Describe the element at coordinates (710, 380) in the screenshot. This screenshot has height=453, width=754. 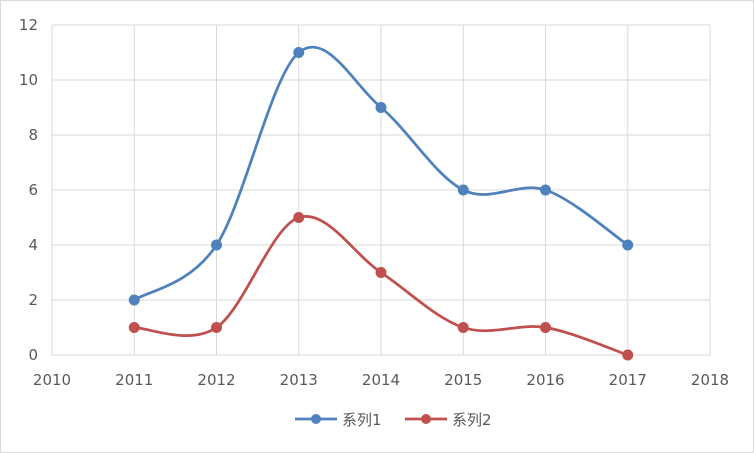
I see `x-tick-label: 2018` at that location.